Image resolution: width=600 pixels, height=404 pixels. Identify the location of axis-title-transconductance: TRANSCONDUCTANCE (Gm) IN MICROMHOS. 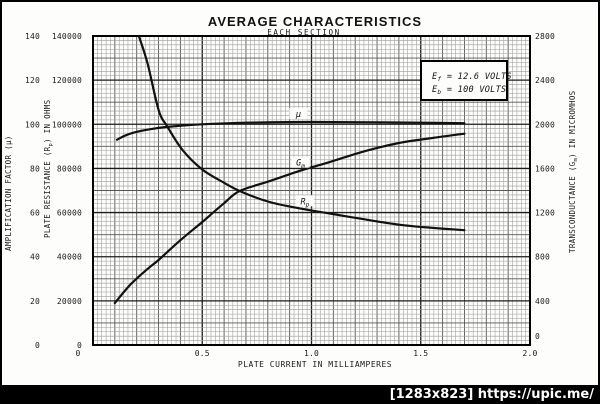
(573, 171).